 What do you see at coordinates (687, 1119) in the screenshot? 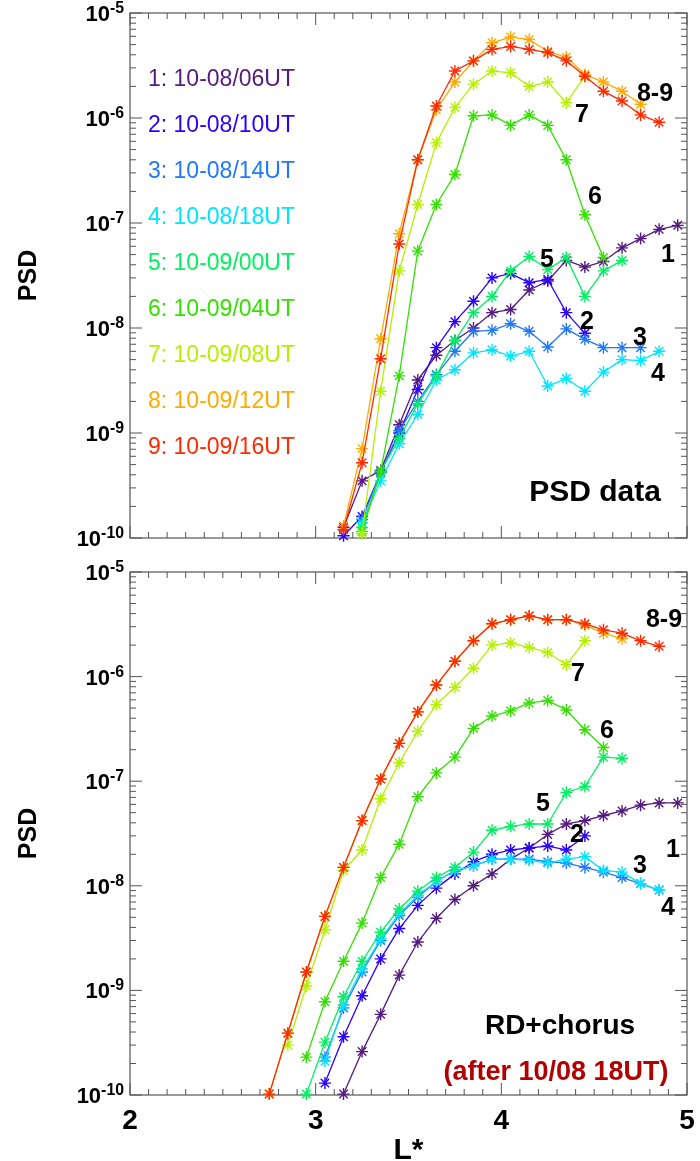
I see `x-tick-label: 5` at bounding box center [687, 1119].